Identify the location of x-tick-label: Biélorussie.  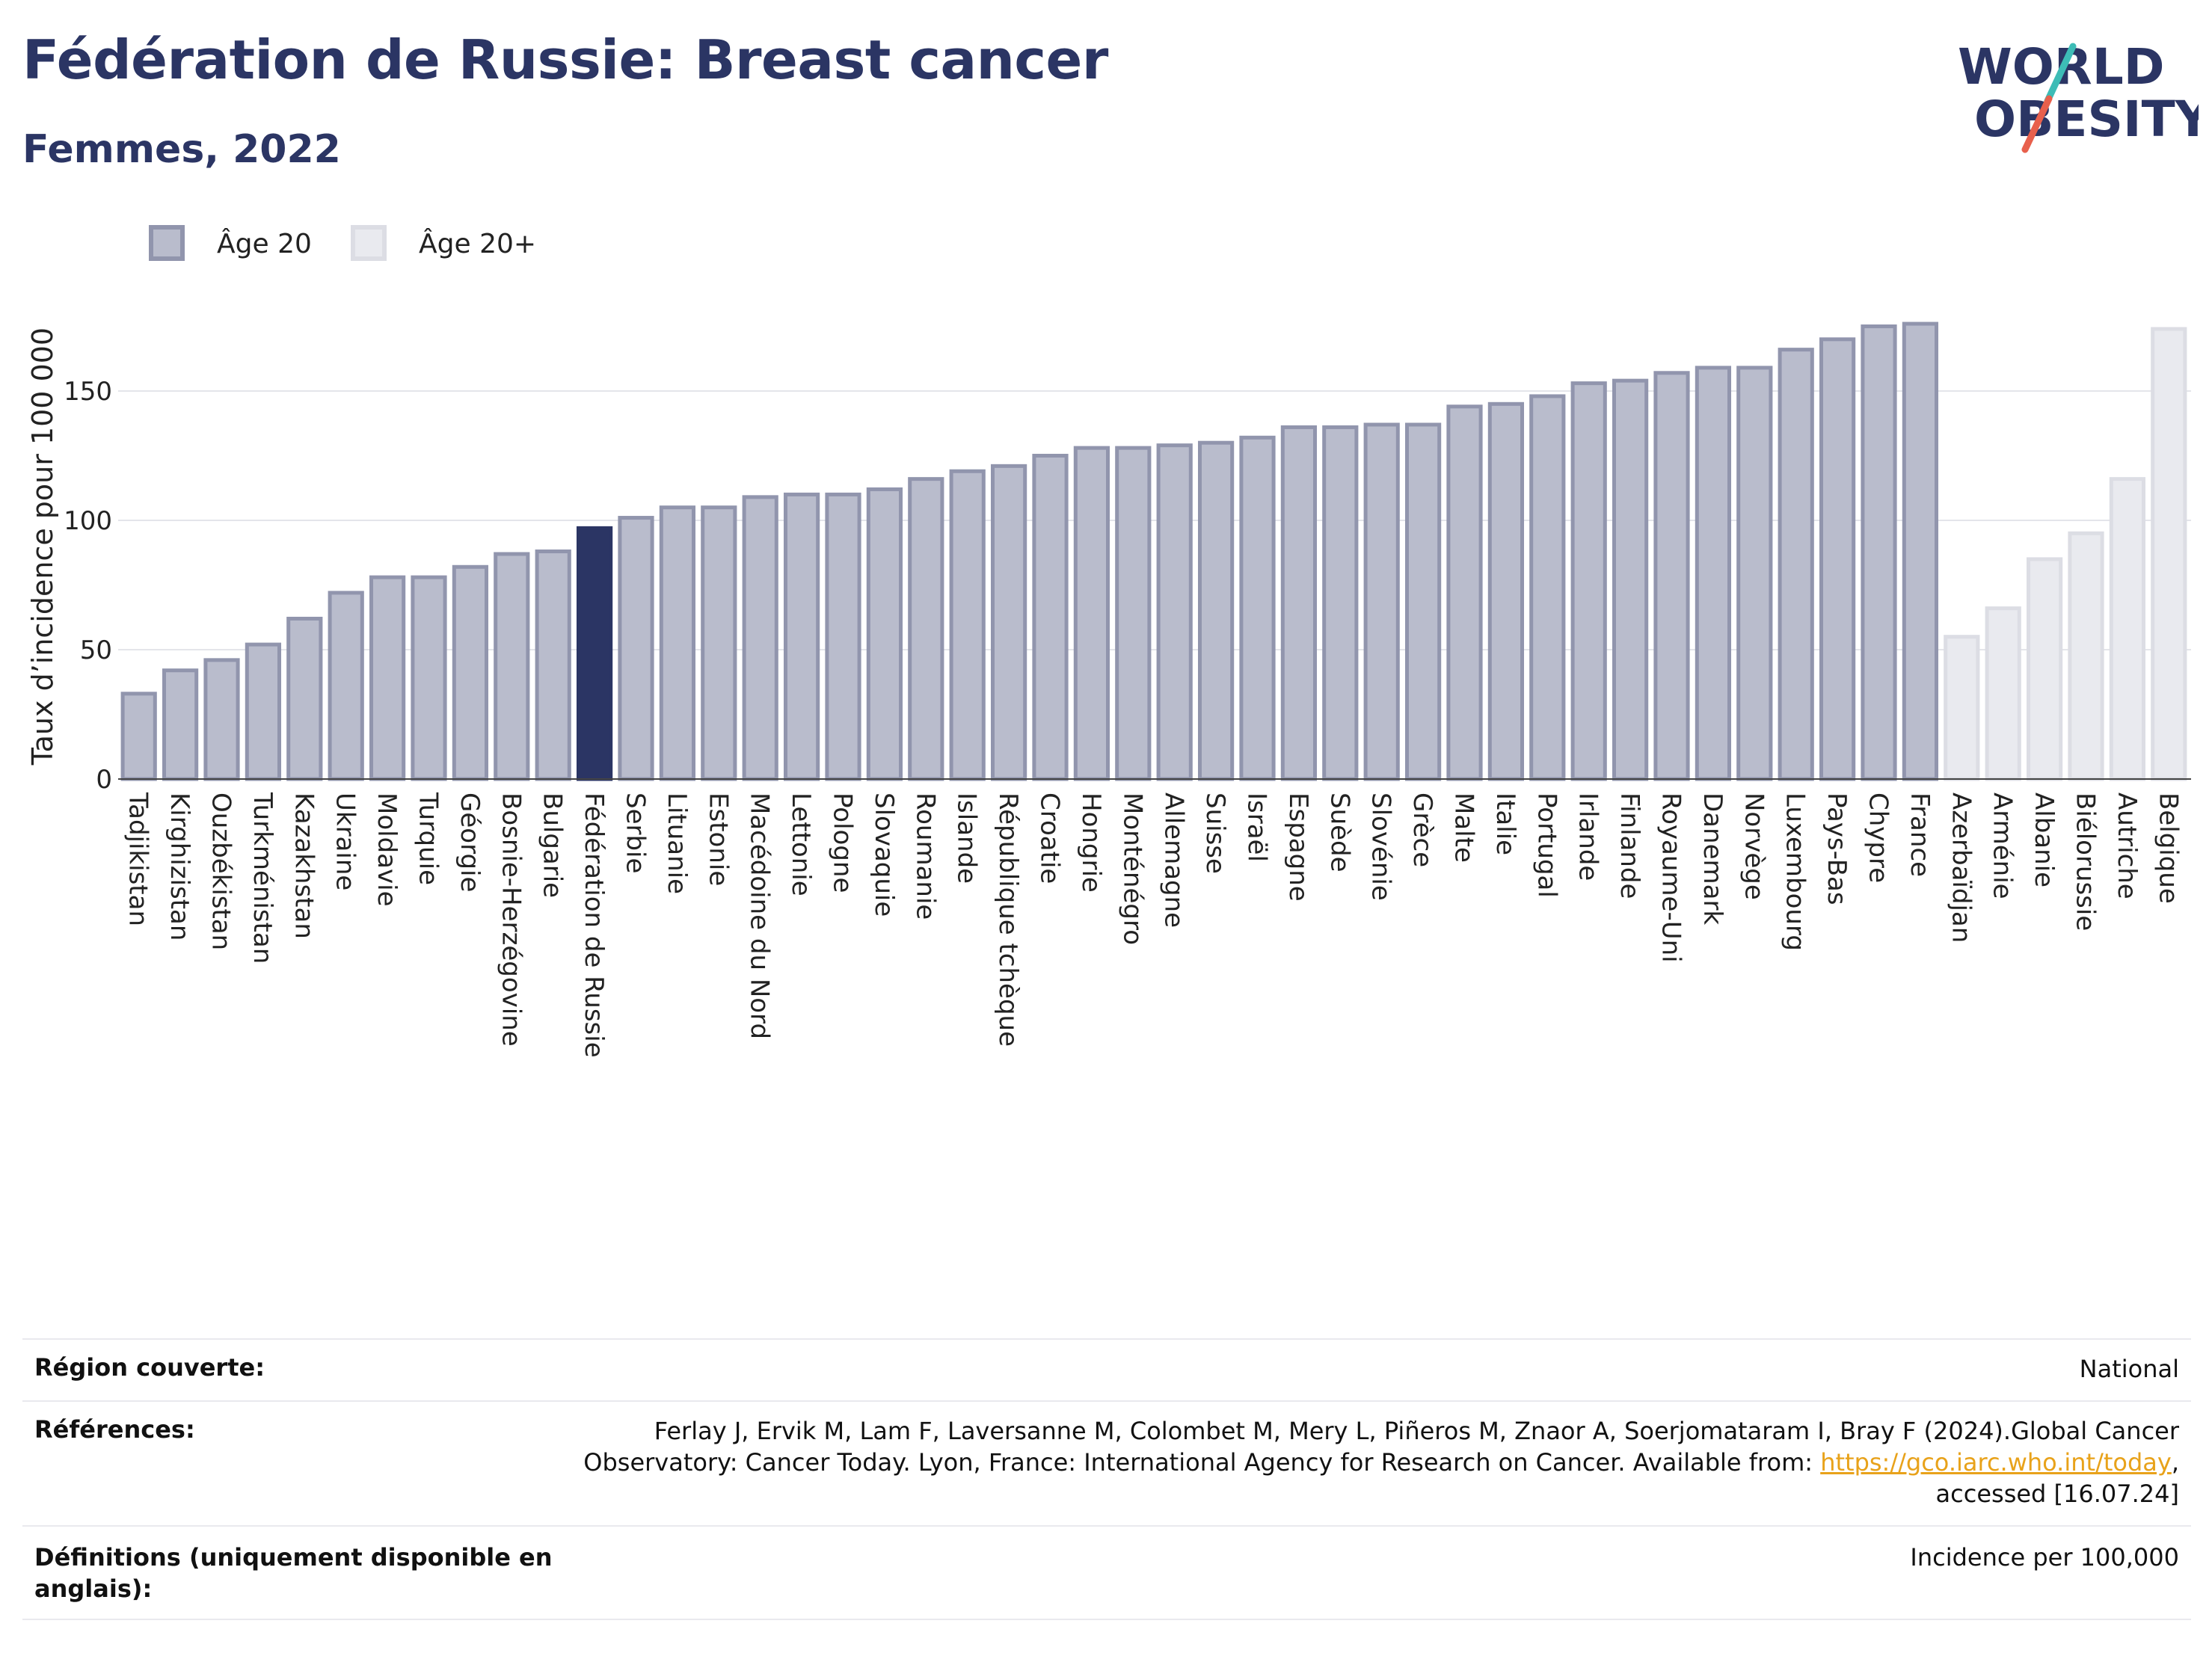
(2086, 861).